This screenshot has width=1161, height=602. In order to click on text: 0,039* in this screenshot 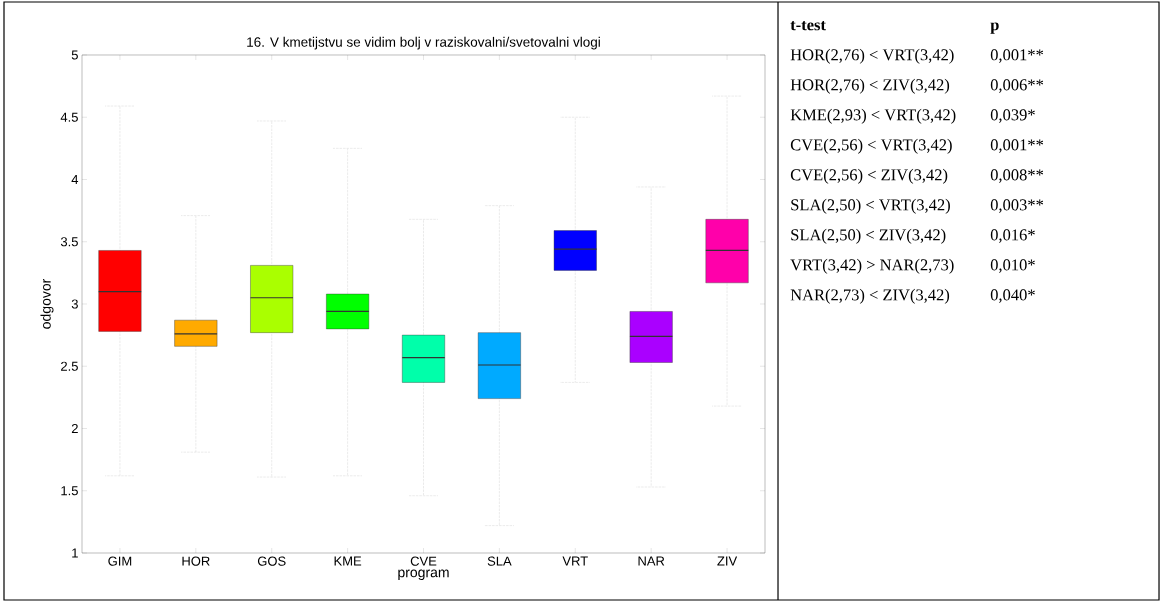, I will do `click(1012, 116)`.